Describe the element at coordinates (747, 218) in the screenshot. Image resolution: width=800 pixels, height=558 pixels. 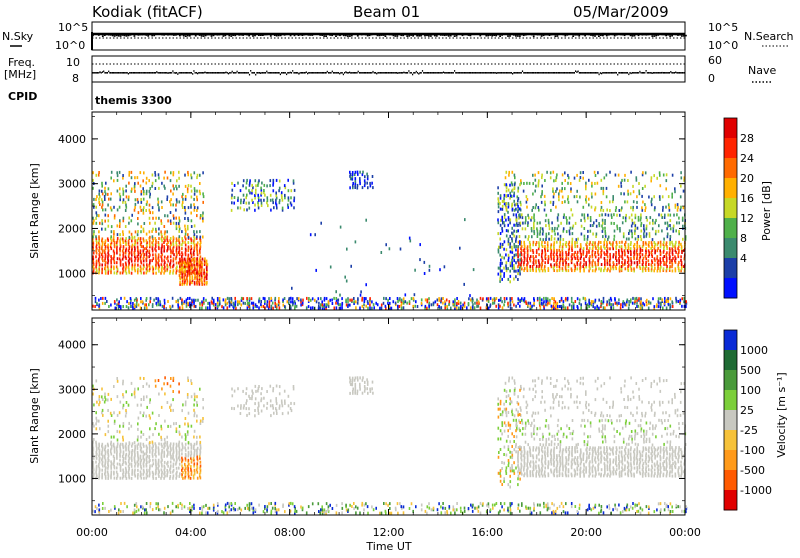
I see `colorbar-tick-label: 12` at that location.